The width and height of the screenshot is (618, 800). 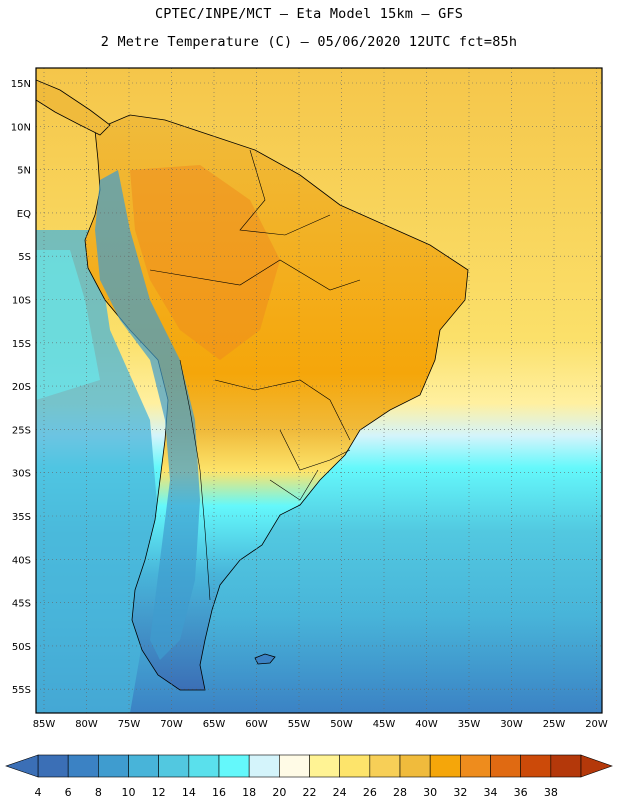 I want to click on pacific-current-band, so click(x=68, y=325).